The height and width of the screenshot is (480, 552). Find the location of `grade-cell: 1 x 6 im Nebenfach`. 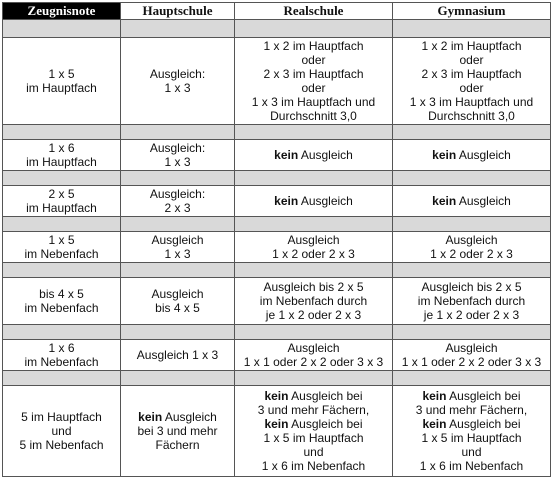

grade-cell: 1 x 6 im Nebenfach is located at coordinates (61, 355).